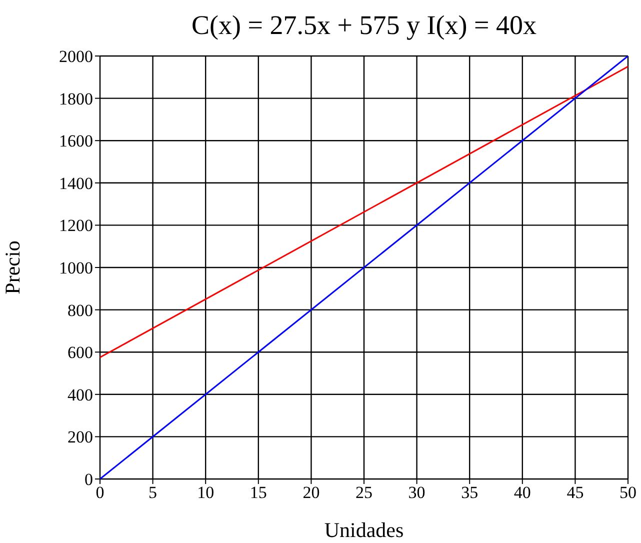  What do you see at coordinates (522, 492) in the screenshot?
I see `x-tick-label: 40` at bounding box center [522, 492].